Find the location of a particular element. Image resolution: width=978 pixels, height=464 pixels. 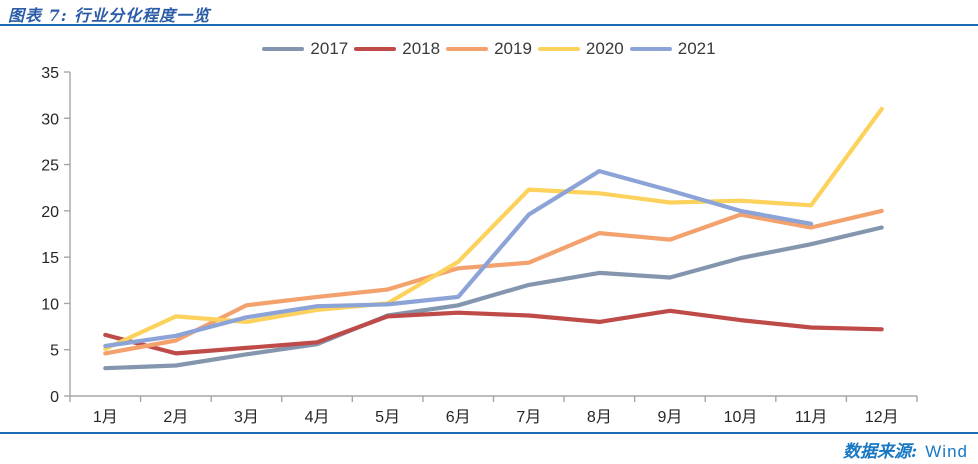

legend-item-2020: 2020 is located at coordinates (580, 49).